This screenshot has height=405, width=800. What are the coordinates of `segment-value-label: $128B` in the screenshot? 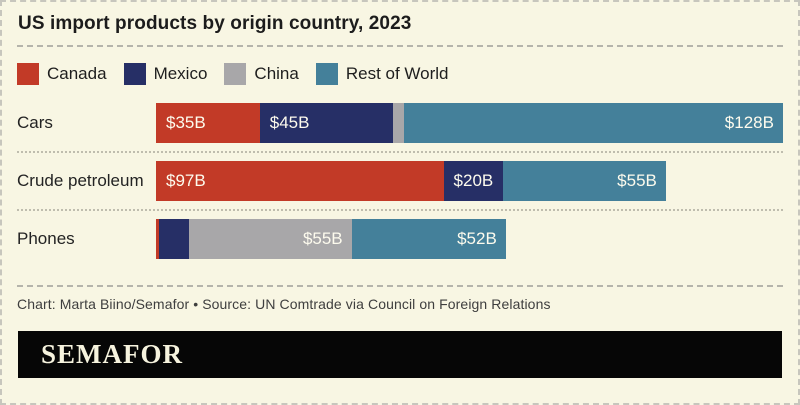 It's located at (749, 122).